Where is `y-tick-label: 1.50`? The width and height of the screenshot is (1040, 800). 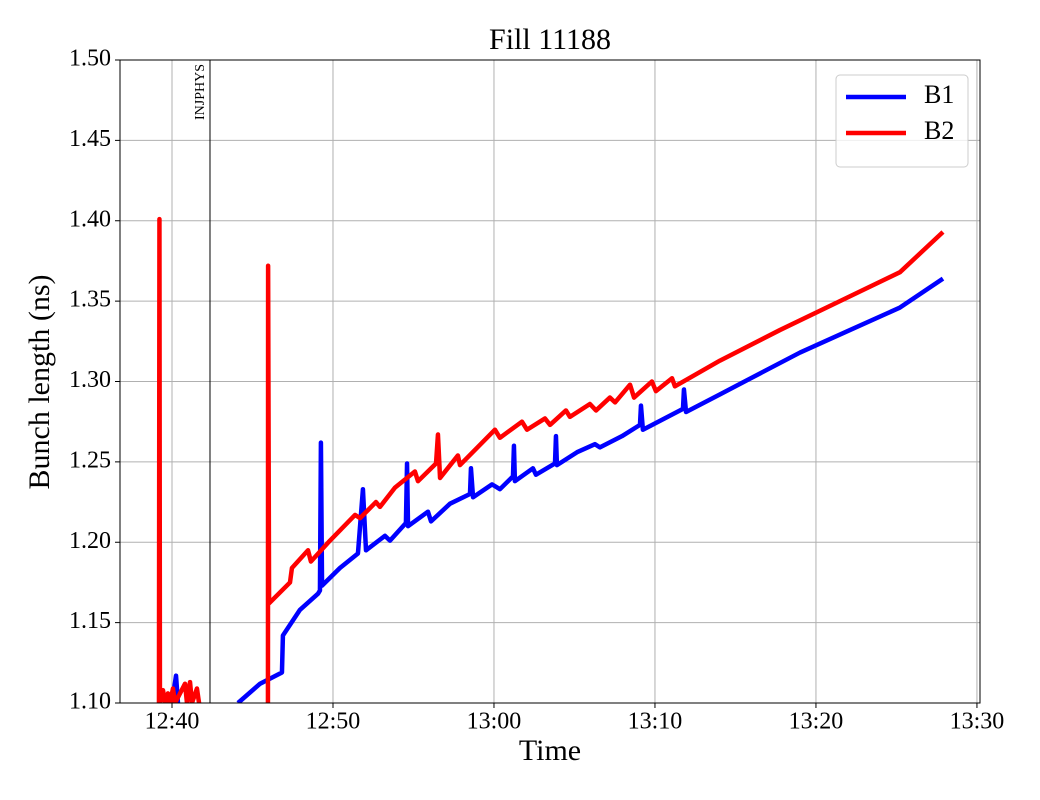 y-tick-label: 1.50 is located at coordinates (90, 59).